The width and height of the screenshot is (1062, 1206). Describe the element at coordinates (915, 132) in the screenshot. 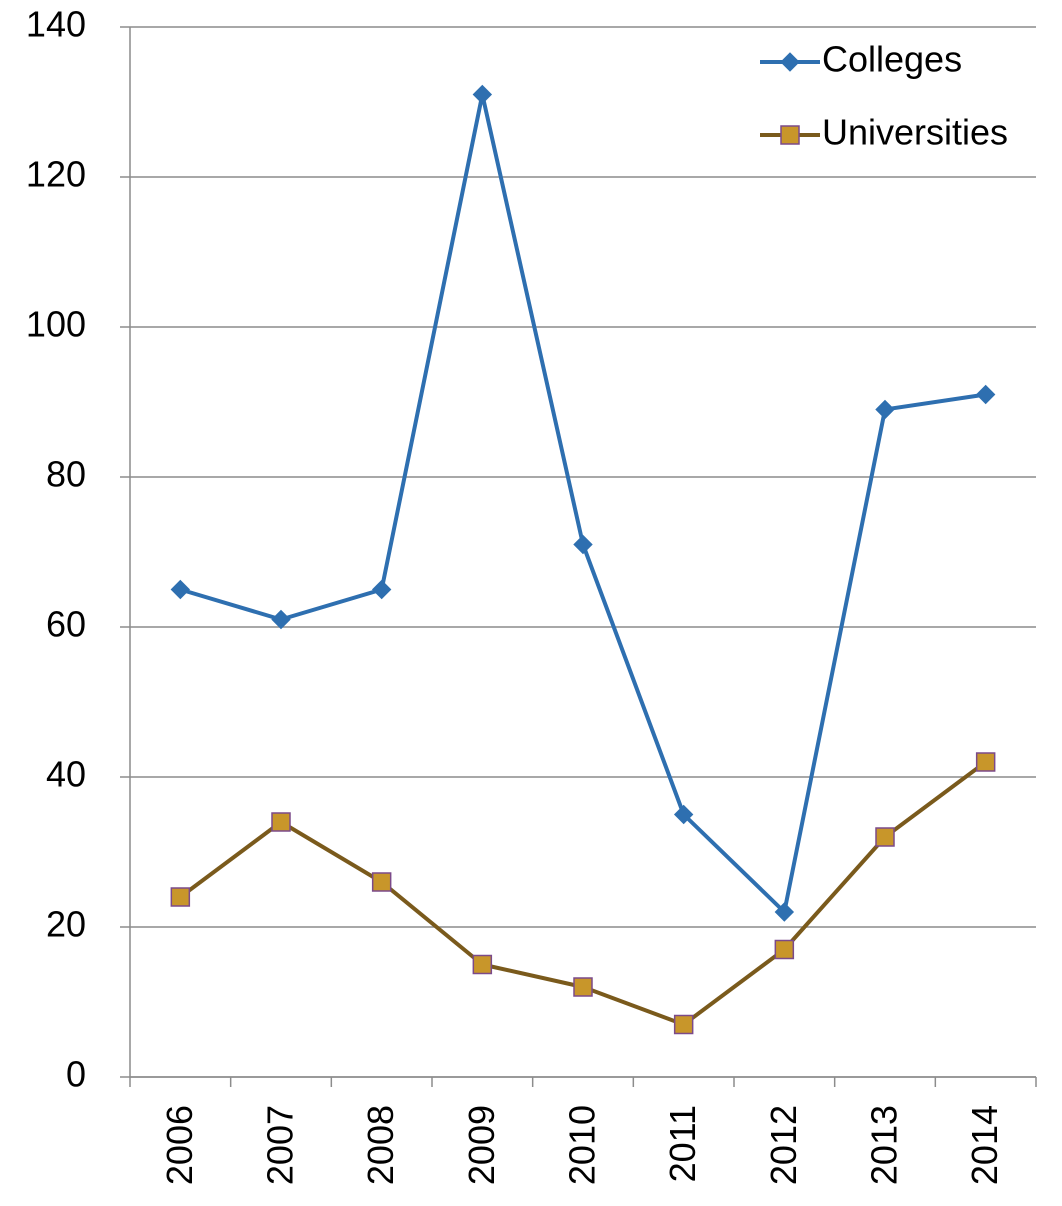

I see `legend-label: Universities` at that location.